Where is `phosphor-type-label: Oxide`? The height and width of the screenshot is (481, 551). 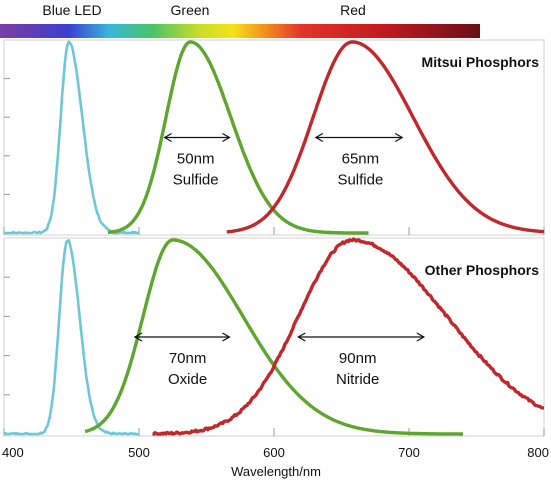
phosphor-type-label: Oxide is located at coordinates (187, 379).